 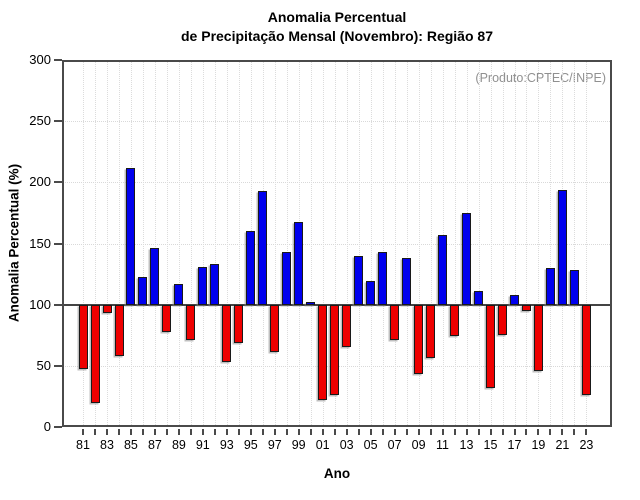 What do you see at coordinates (119, 432) in the screenshot?
I see `x-tick-1984` at bounding box center [119, 432].